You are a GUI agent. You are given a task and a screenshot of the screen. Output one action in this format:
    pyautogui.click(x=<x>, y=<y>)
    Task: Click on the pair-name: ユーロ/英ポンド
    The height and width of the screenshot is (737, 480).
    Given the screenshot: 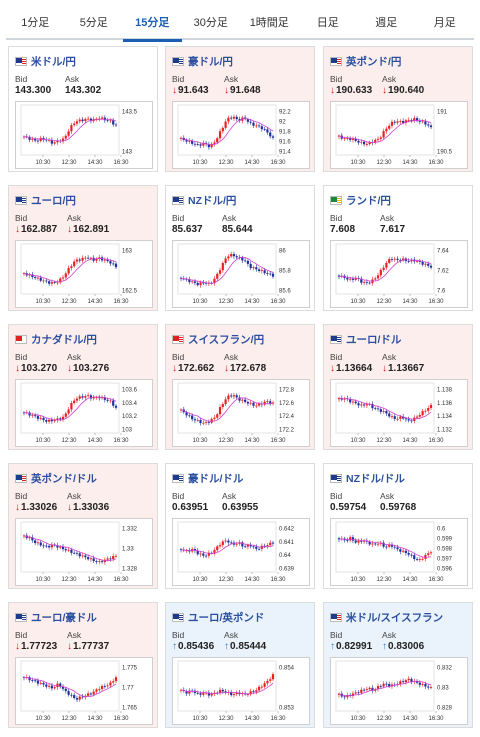 What is the action you would take?
    pyautogui.click(x=226, y=617)
    